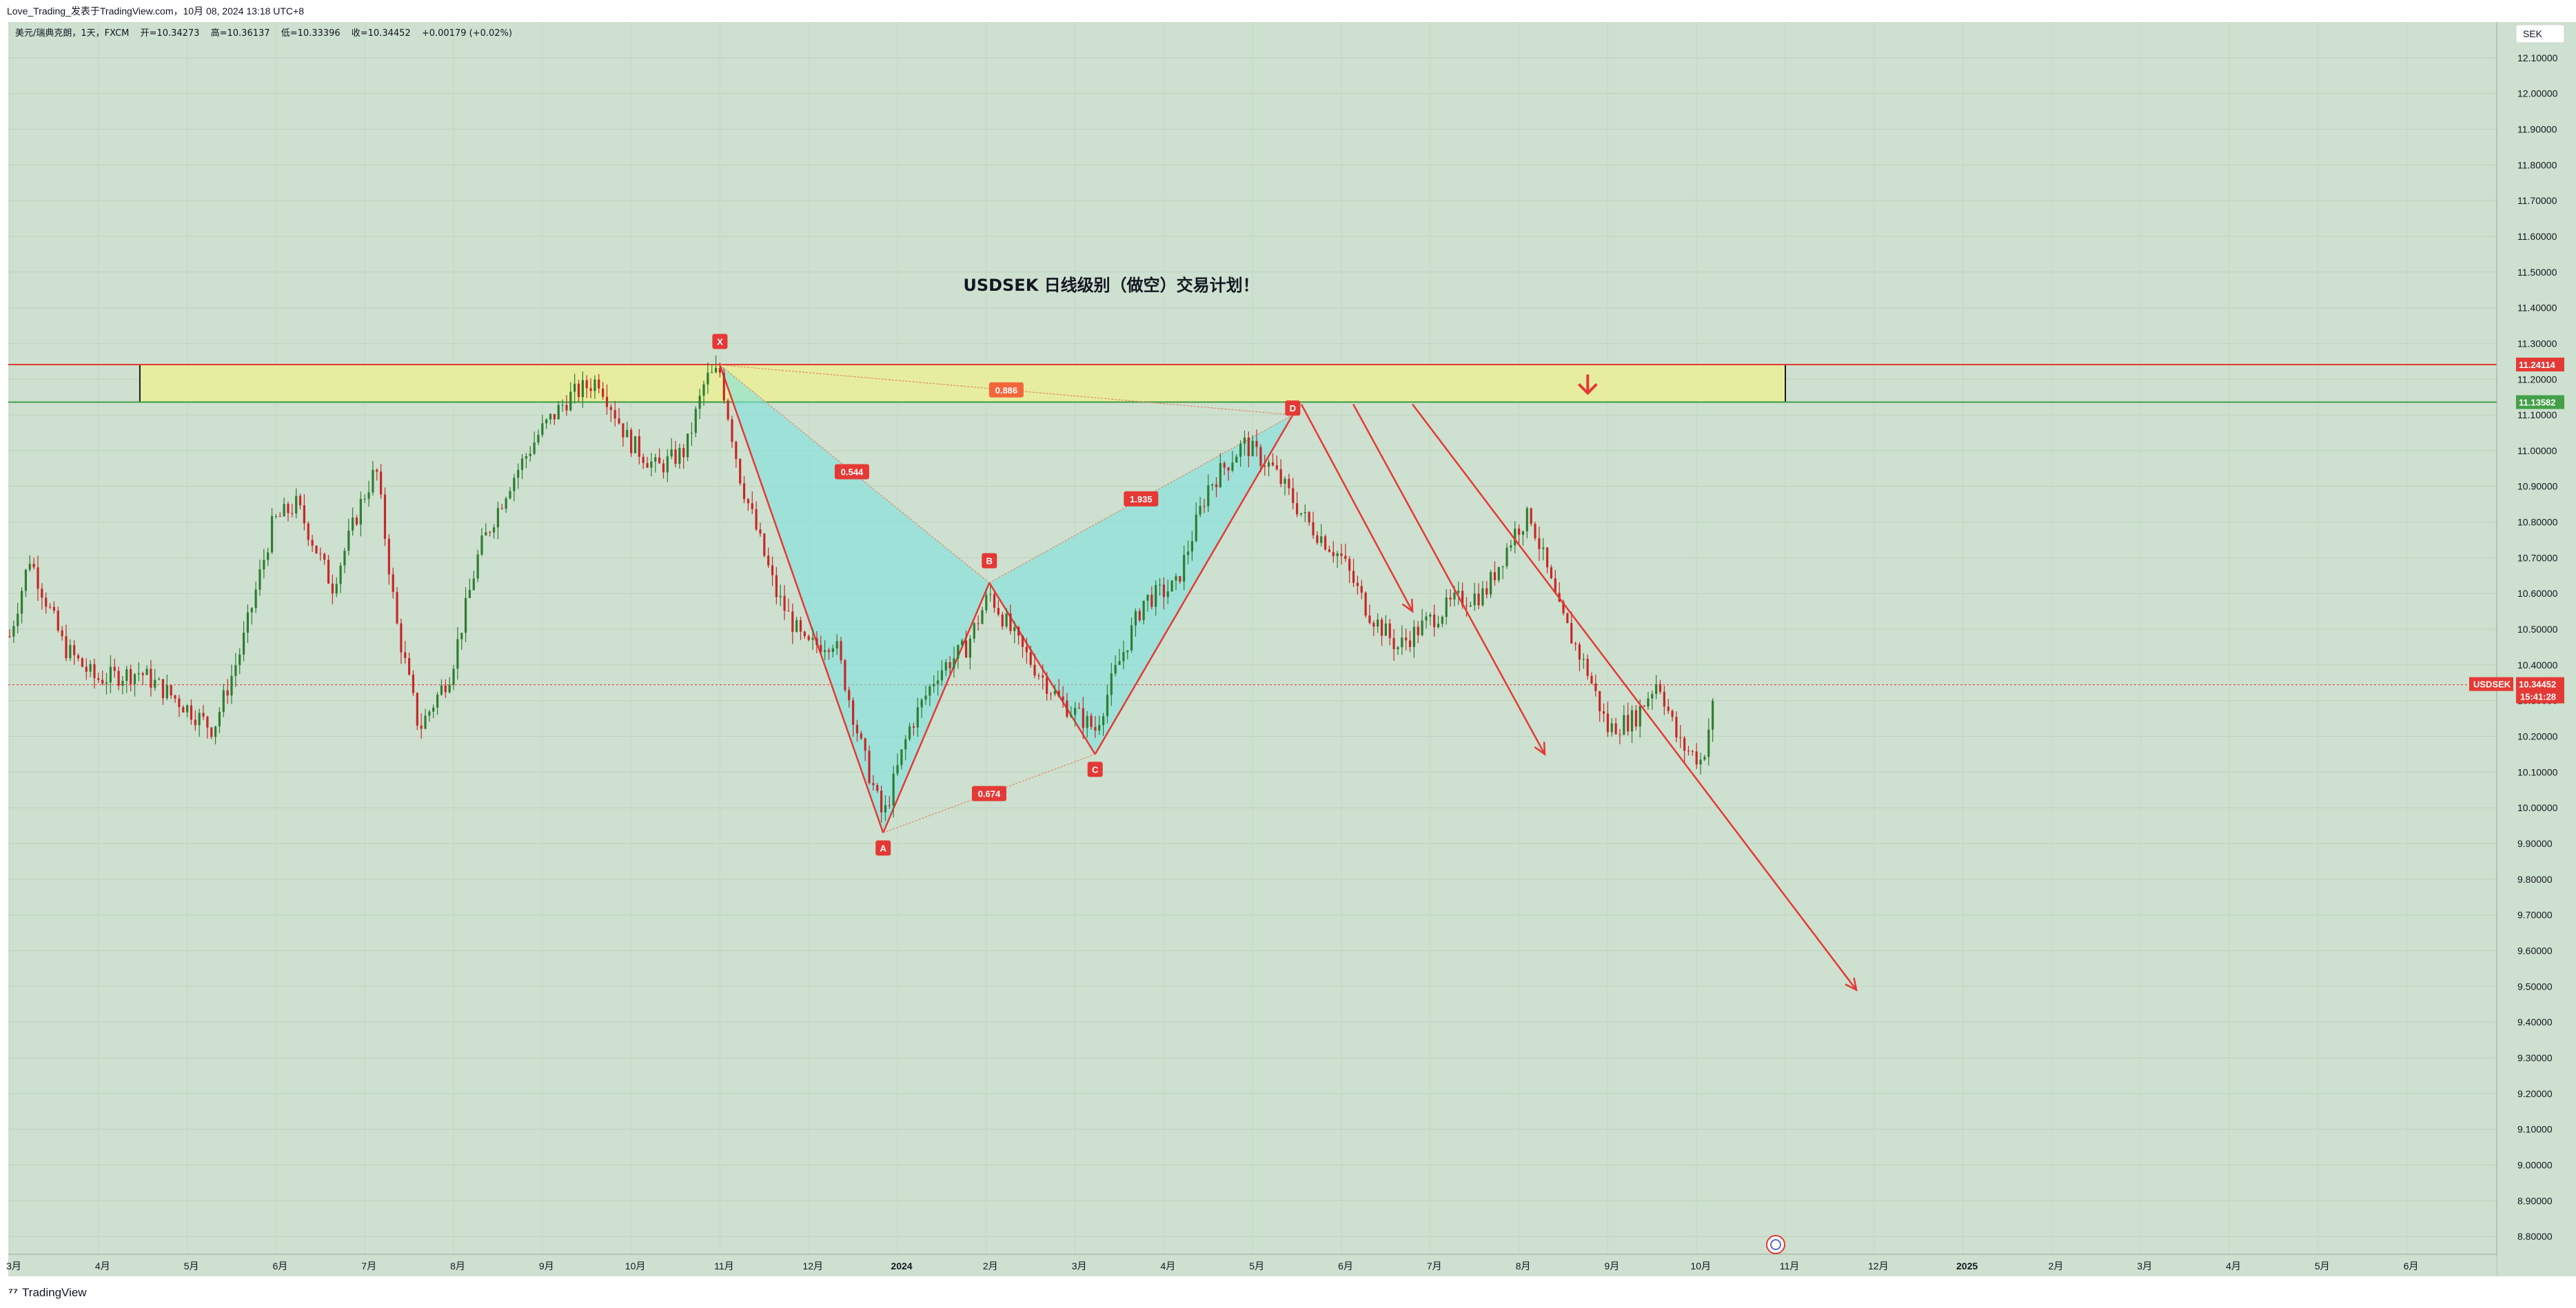 This screenshot has height=1308, width=2576. I want to click on tradingview-brand: ⁷⁷ TradingView, so click(47, 1293).